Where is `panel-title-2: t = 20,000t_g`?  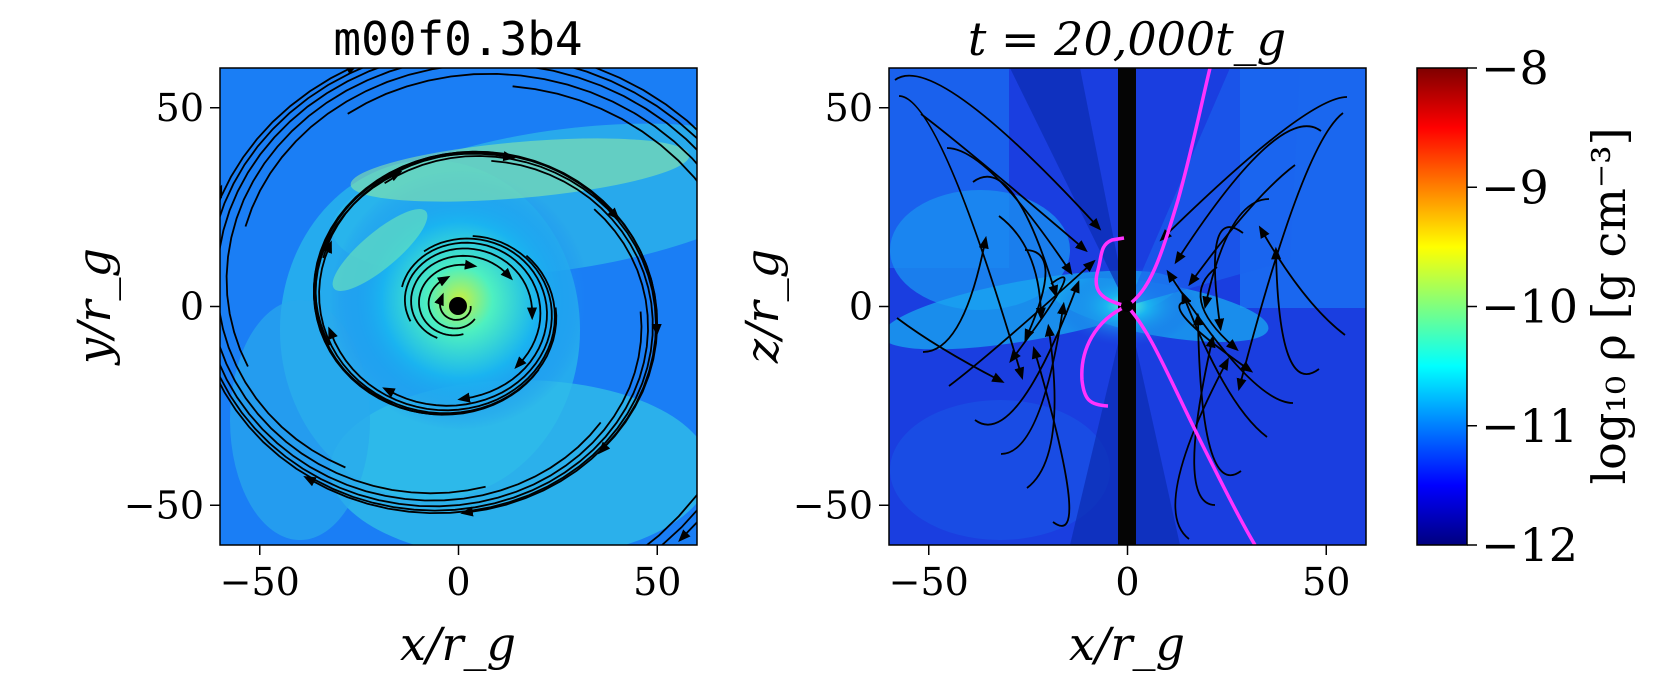
panel-title-2: t = 20,000t_g is located at coordinates (1127, 39).